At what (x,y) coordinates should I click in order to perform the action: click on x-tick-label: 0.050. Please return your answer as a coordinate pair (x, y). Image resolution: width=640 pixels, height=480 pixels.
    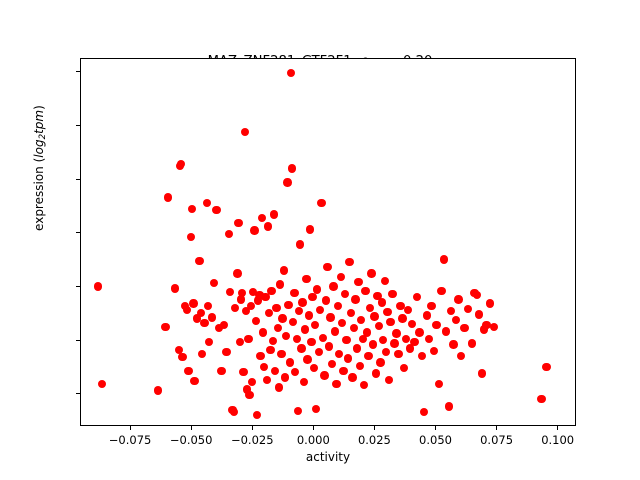
    Looking at the image, I should click on (435, 440).